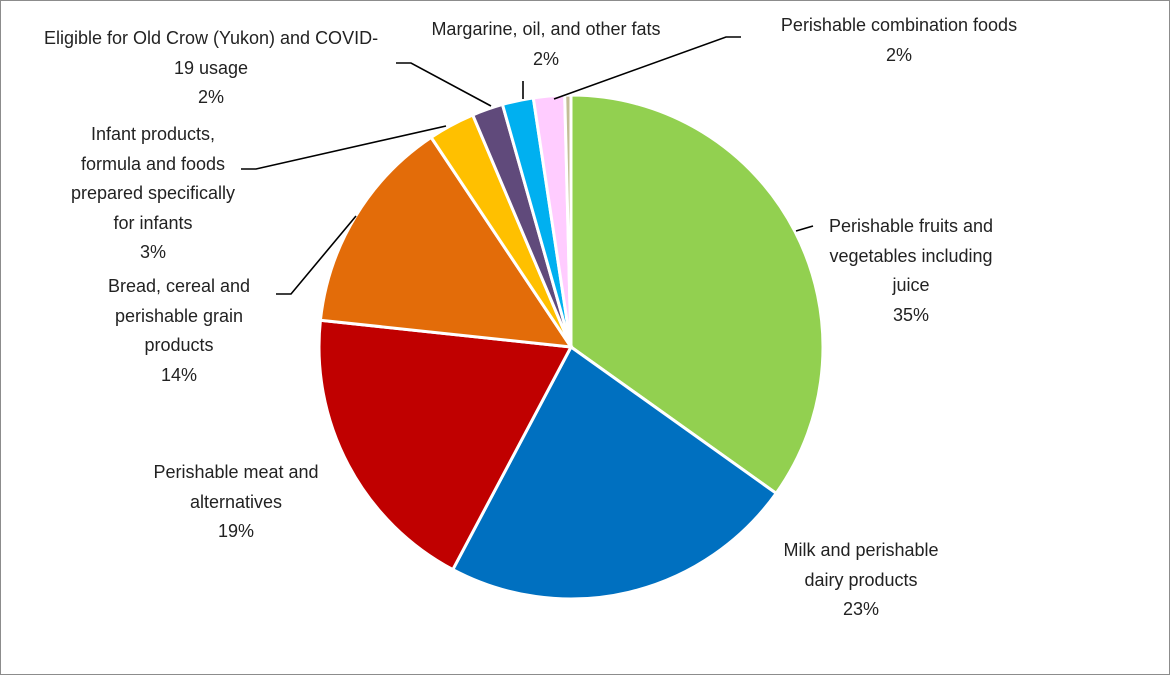 The width and height of the screenshot is (1170, 675). I want to click on category-label-line: Perishable fruits and, so click(911, 226).